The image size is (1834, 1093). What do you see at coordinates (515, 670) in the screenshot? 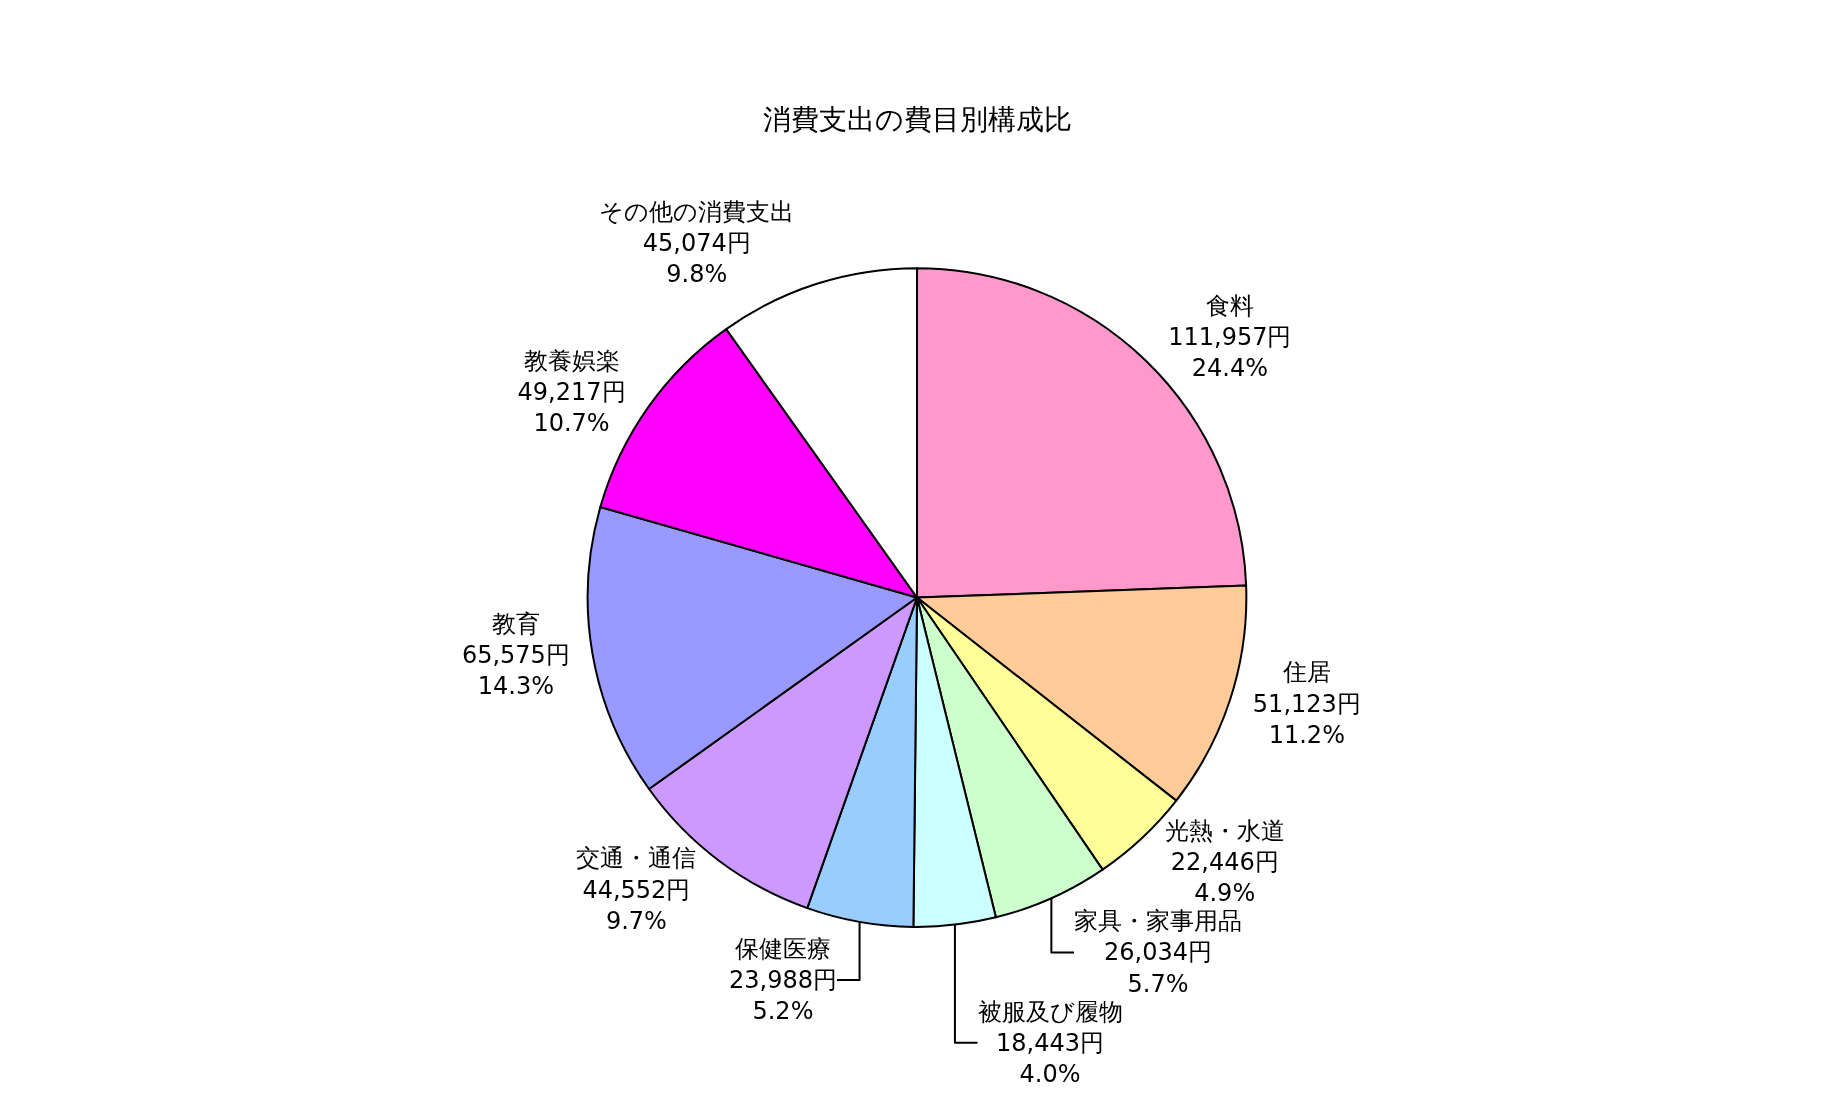
I see `data-label: 65,575円 14.3%` at bounding box center [515, 670].